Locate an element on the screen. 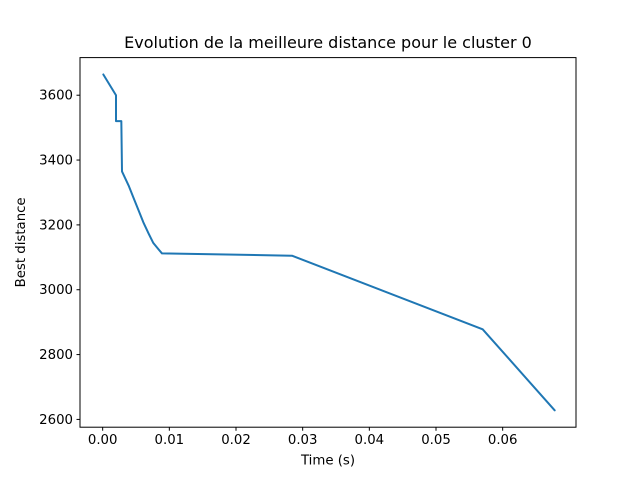  x-axis-label: Time (s) is located at coordinates (327, 461).